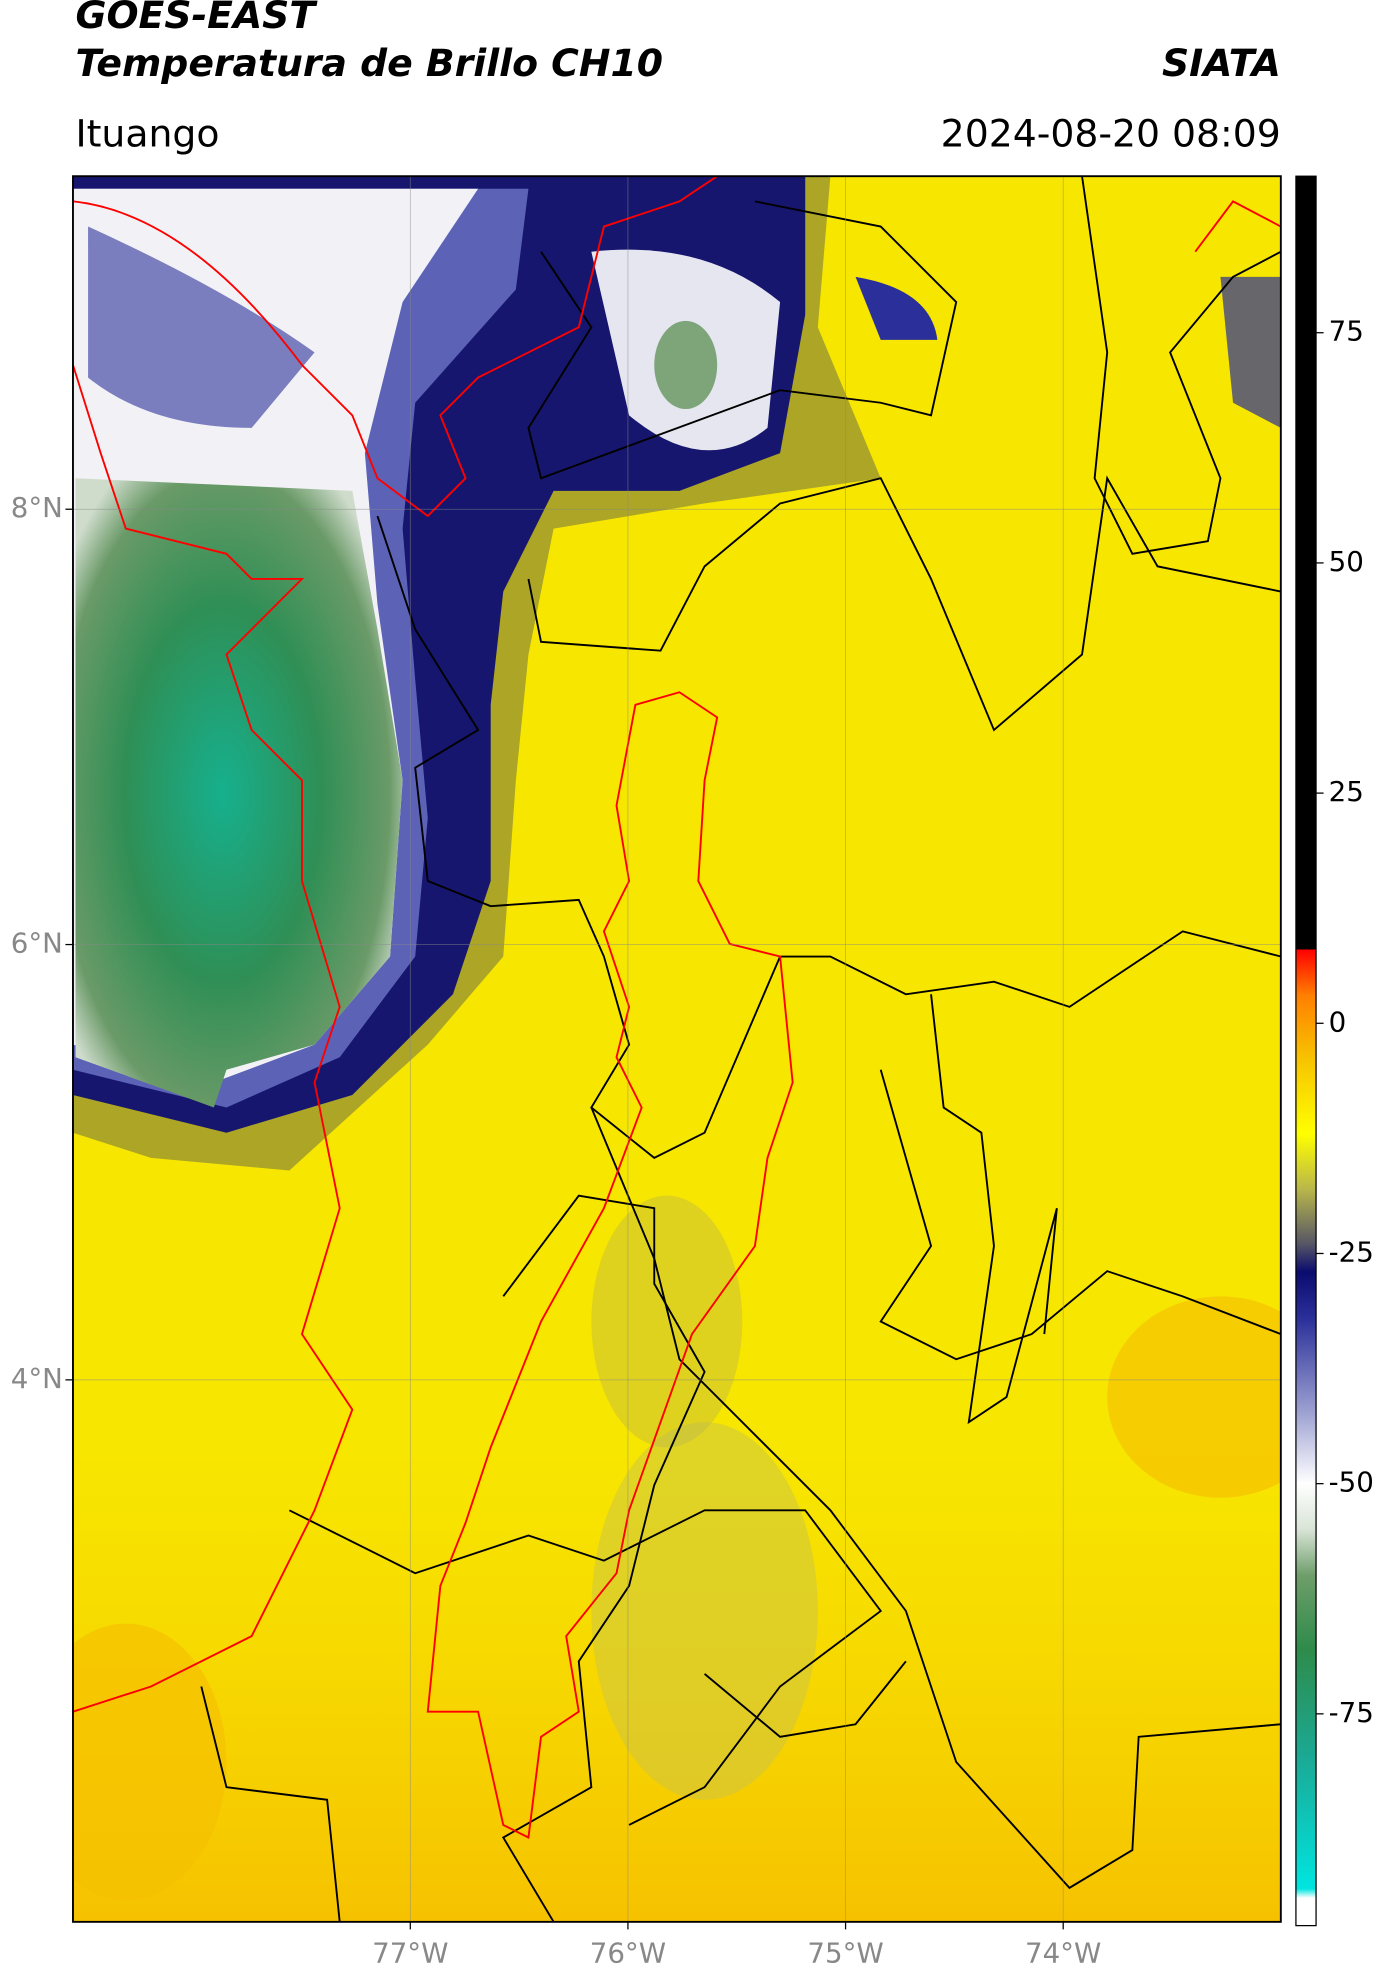  What do you see at coordinates (628, 1953) in the screenshot?
I see `x-tick-label: 76°W` at bounding box center [628, 1953].